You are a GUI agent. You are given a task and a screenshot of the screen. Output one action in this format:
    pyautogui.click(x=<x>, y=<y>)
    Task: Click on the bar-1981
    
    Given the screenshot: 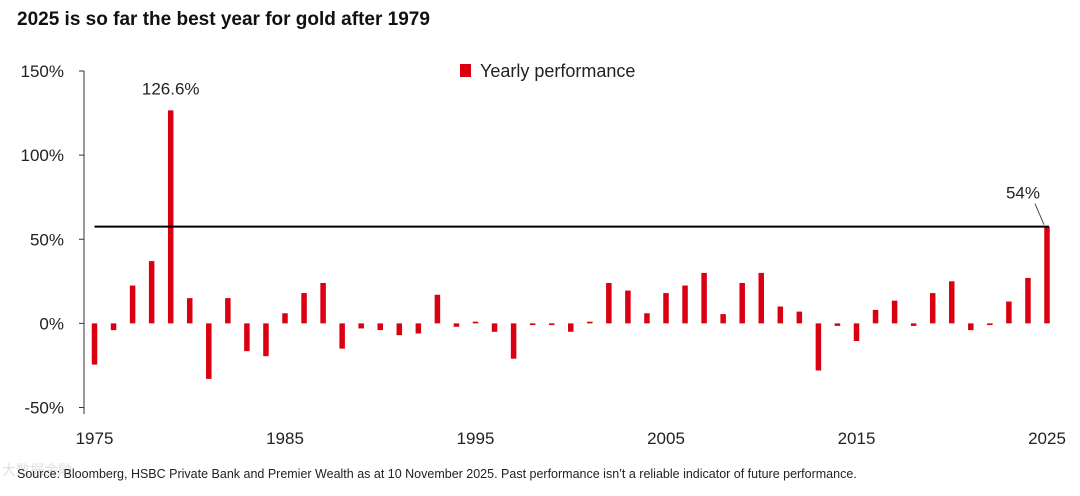 What is the action you would take?
    pyautogui.click(x=209, y=351)
    